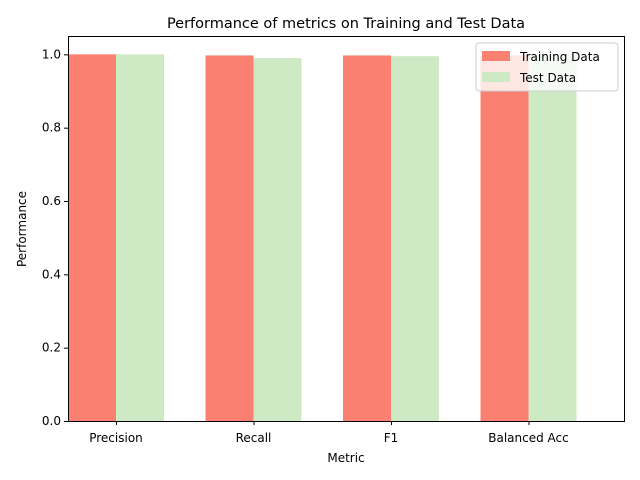 The width and height of the screenshot is (640, 480). What do you see at coordinates (51, 348) in the screenshot?
I see `y-tick-label: 0.2` at bounding box center [51, 348].